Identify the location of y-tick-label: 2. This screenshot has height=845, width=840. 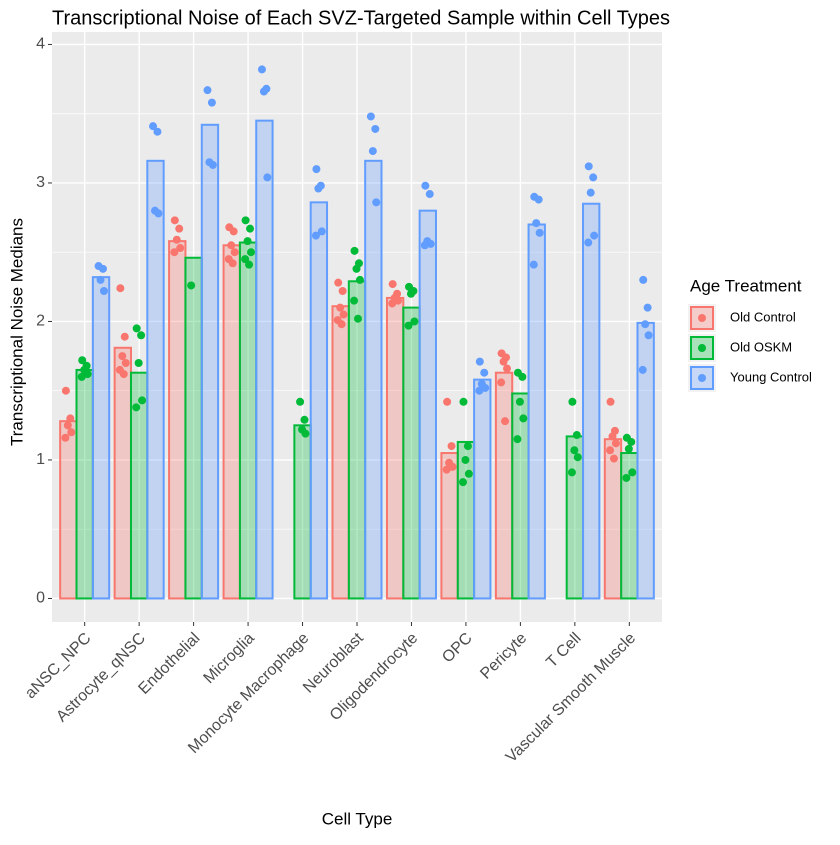
(40, 321).